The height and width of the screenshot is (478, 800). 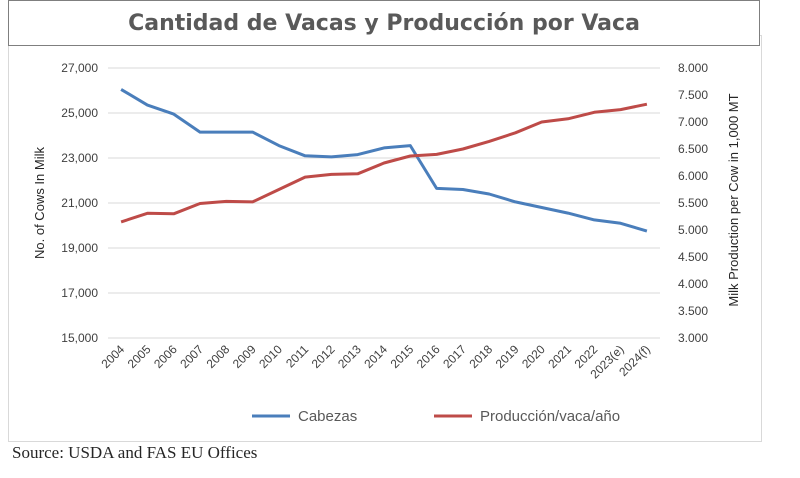 What do you see at coordinates (79, 68) in the screenshot?
I see `y-left-tick-label: 27,000` at bounding box center [79, 68].